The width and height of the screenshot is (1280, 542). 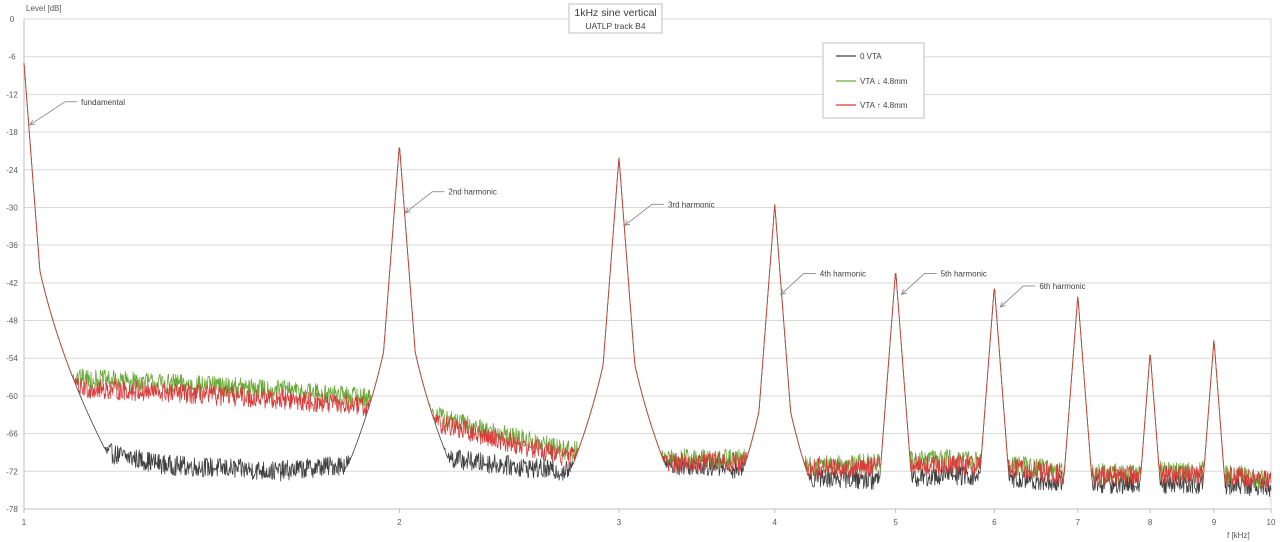 What do you see at coordinates (1214, 522) in the screenshot?
I see `x-tick-label: 9` at bounding box center [1214, 522].